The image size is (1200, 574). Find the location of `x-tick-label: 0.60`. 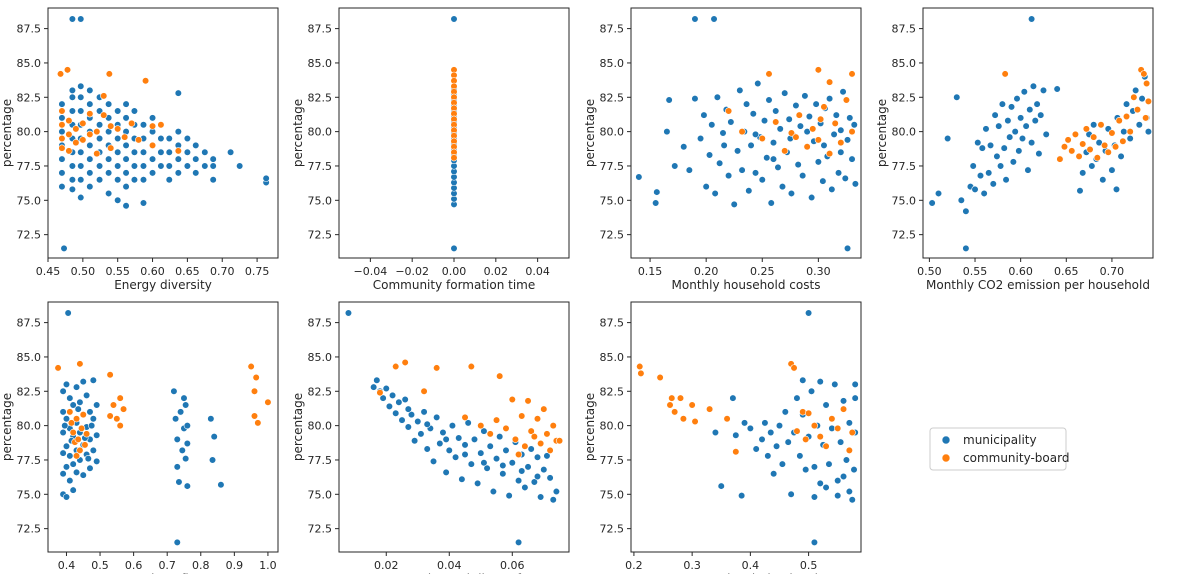

x-tick-label: 0.60 is located at coordinates (1020, 271).